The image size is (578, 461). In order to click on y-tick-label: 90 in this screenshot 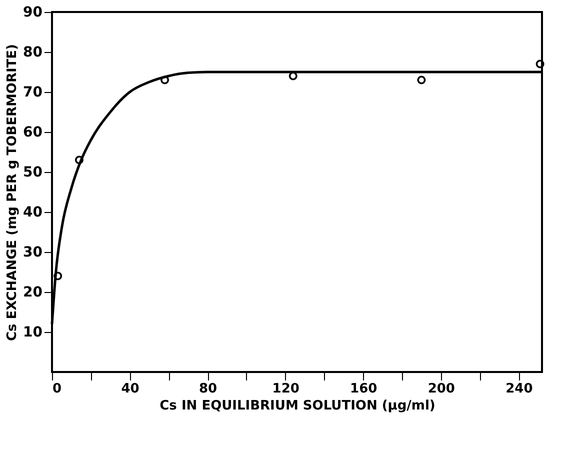, I will do `click(33, 12)`.